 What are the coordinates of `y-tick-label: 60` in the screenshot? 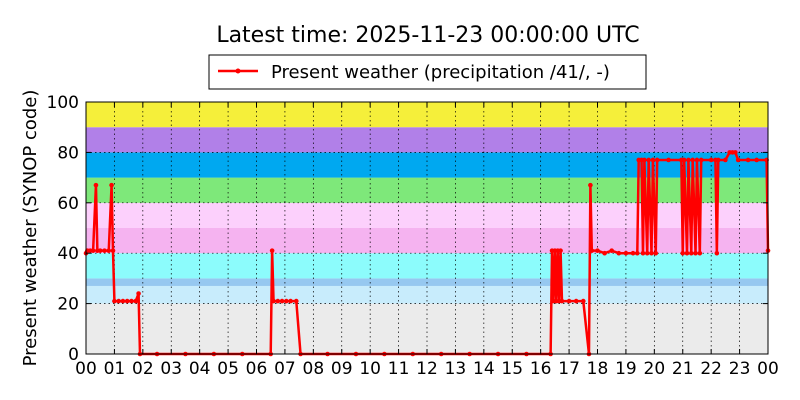 It's located at (68, 204).